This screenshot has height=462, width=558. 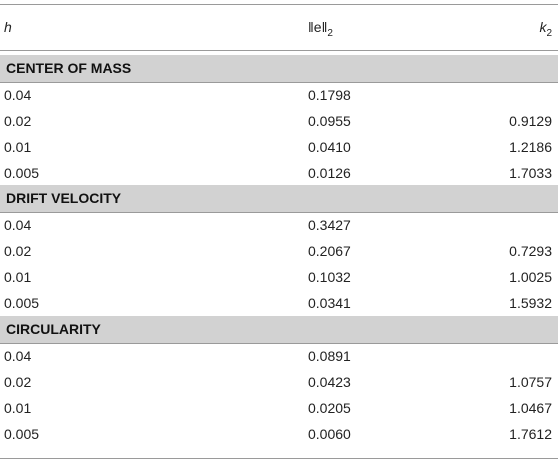 What do you see at coordinates (549, 33) in the screenshot?
I see `header-k-sub: 2` at bounding box center [549, 33].